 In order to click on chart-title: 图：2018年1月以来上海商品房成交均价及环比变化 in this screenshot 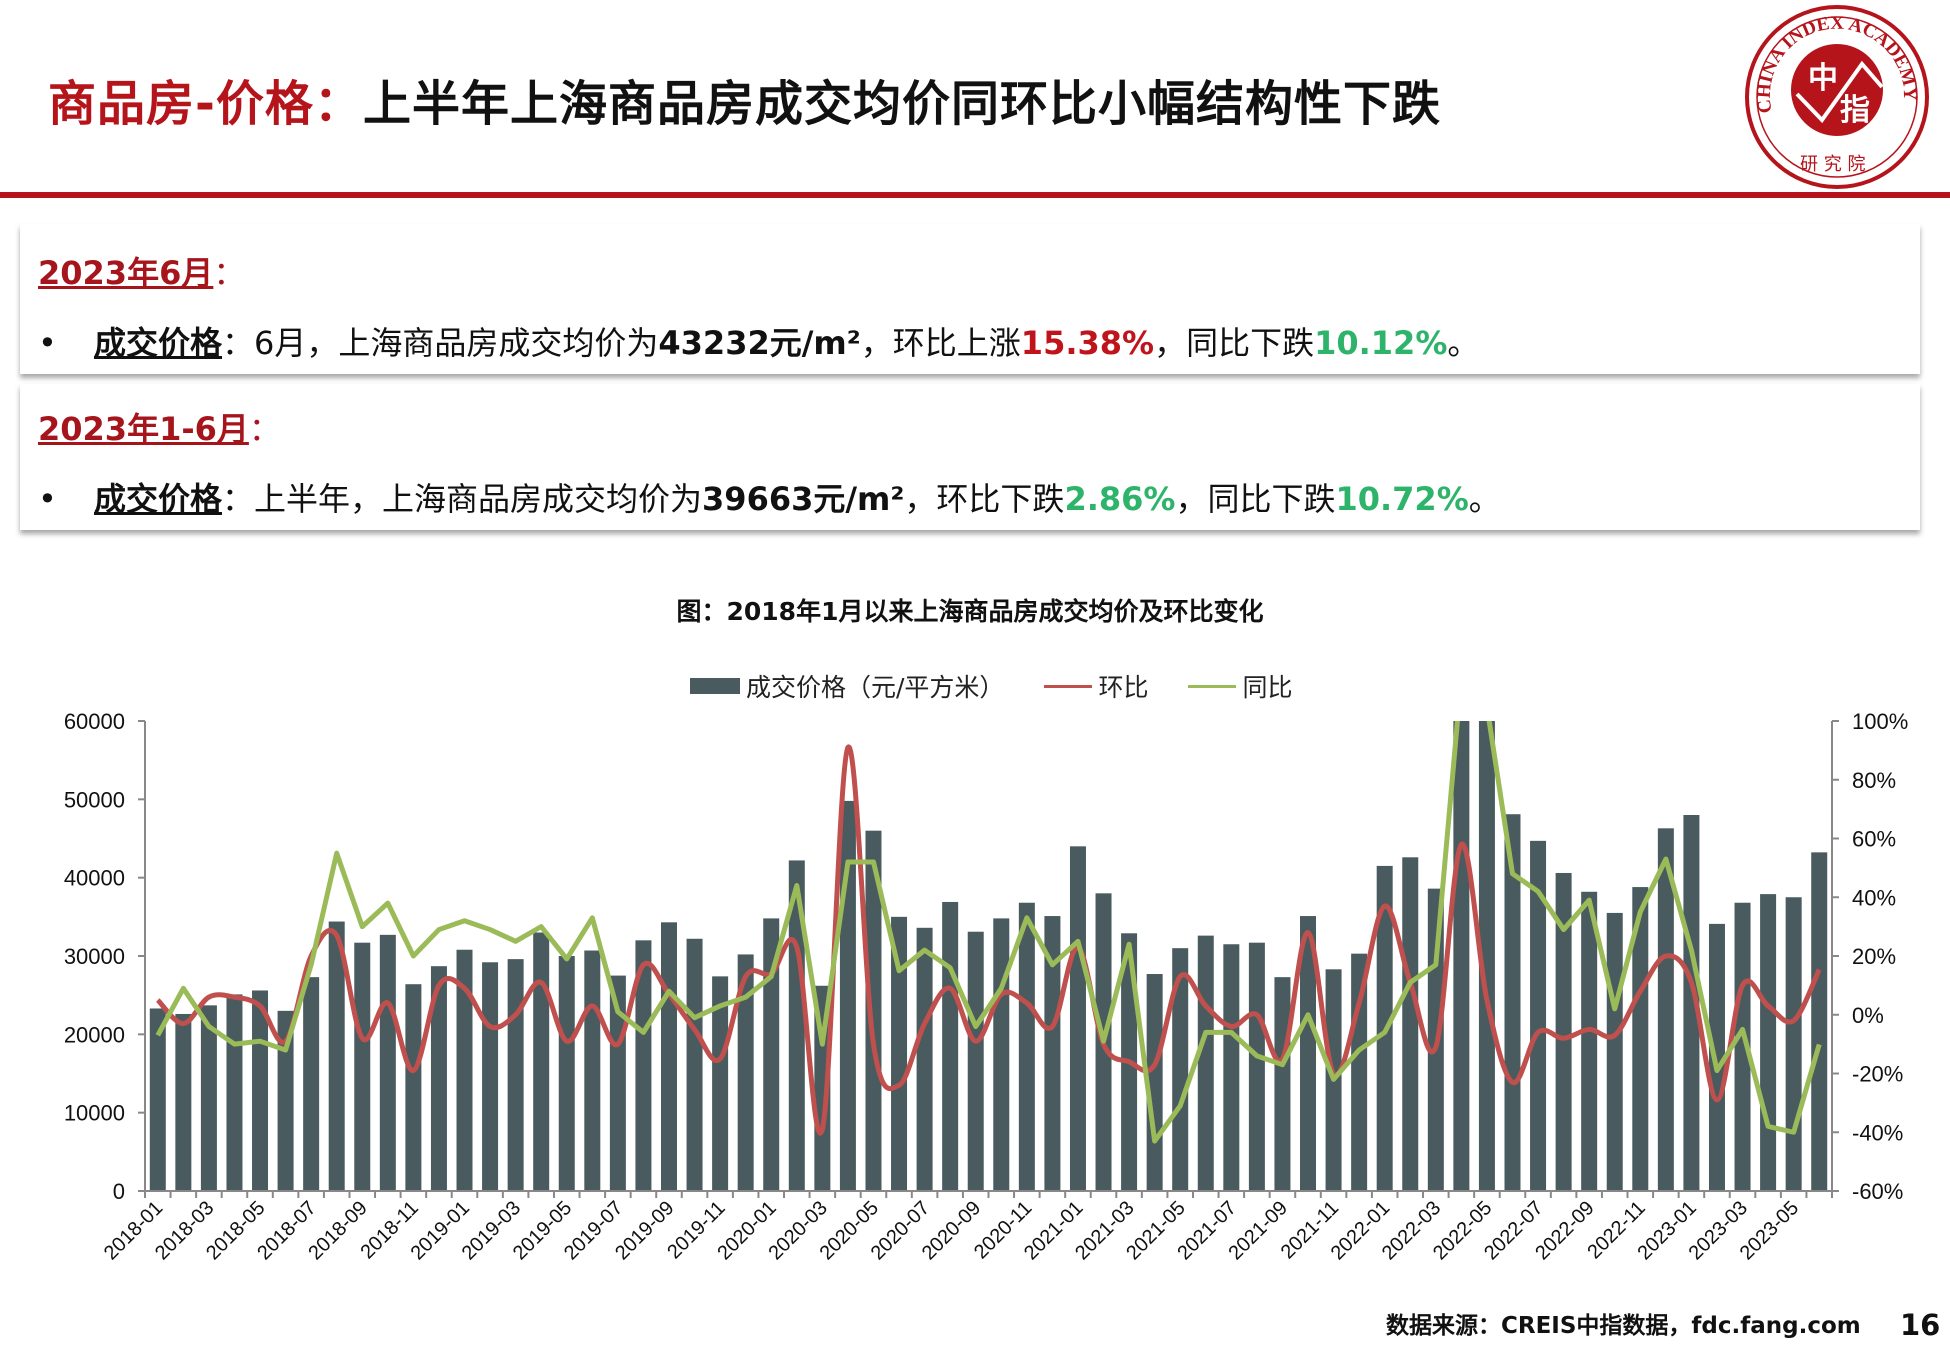, I will do `click(970, 611)`.